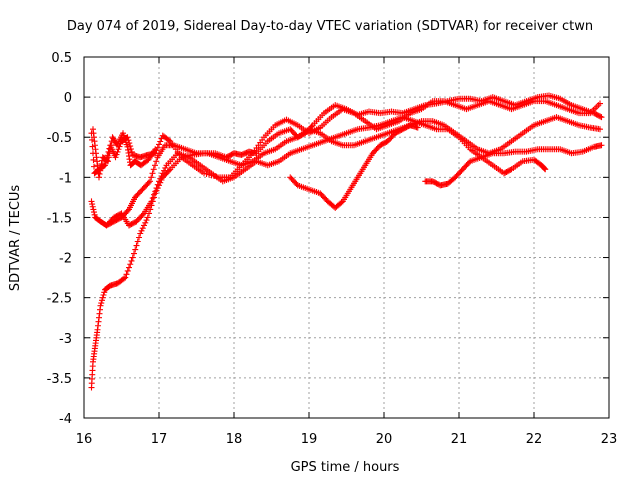 Image resolution: width=640 pixels, height=480 pixels. What do you see at coordinates (534, 439) in the screenshot?
I see `x-tick-label: 22` at bounding box center [534, 439].